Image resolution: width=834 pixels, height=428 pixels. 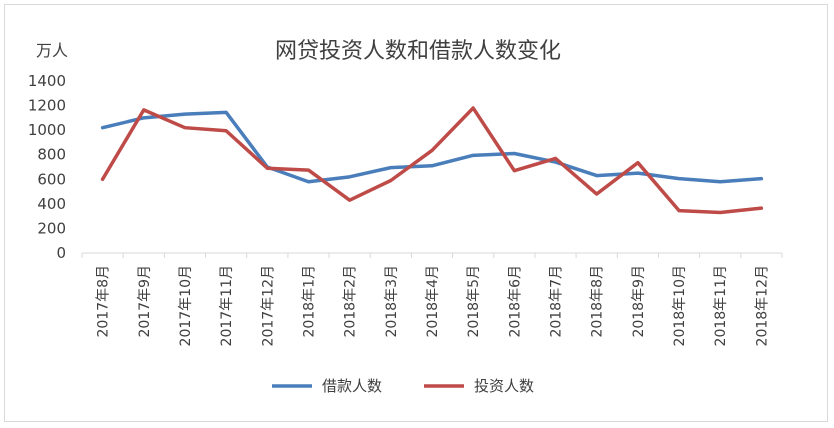 I want to click on y-tick-label: 0, so click(x=61, y=253).